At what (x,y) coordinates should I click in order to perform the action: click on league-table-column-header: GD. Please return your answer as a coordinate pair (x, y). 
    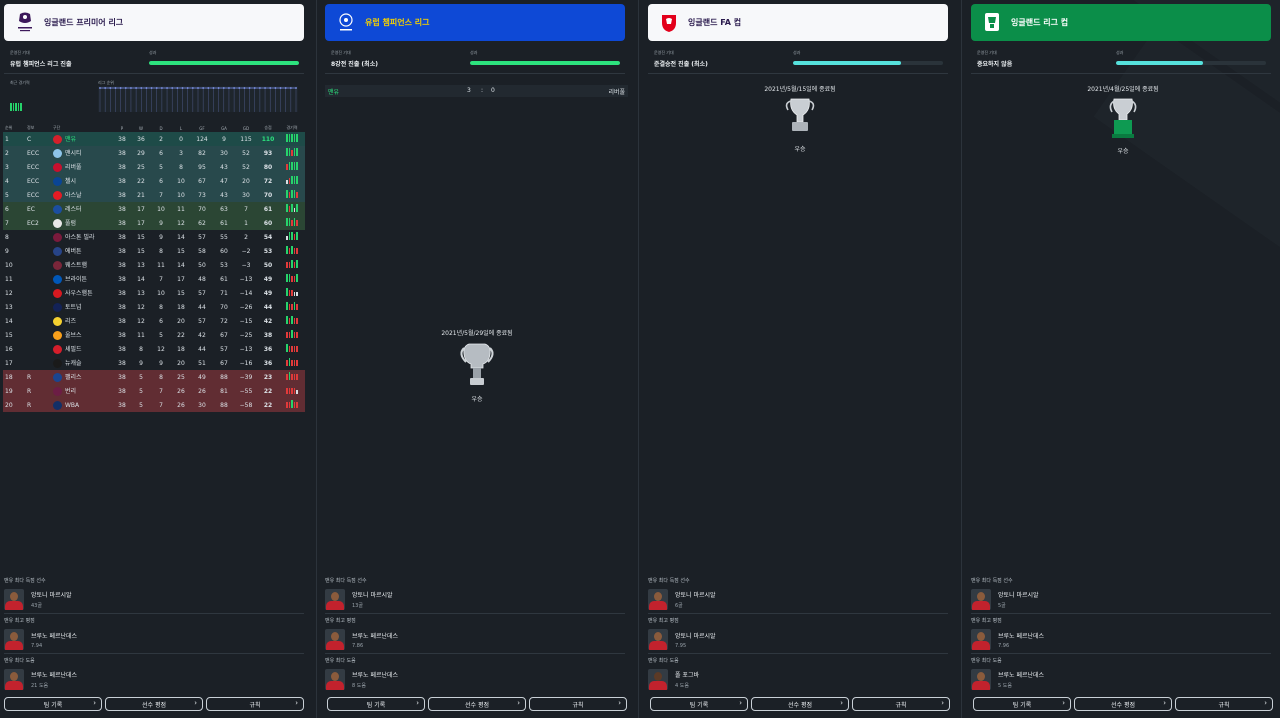
    Looking at the image, I should click on (246, 128).